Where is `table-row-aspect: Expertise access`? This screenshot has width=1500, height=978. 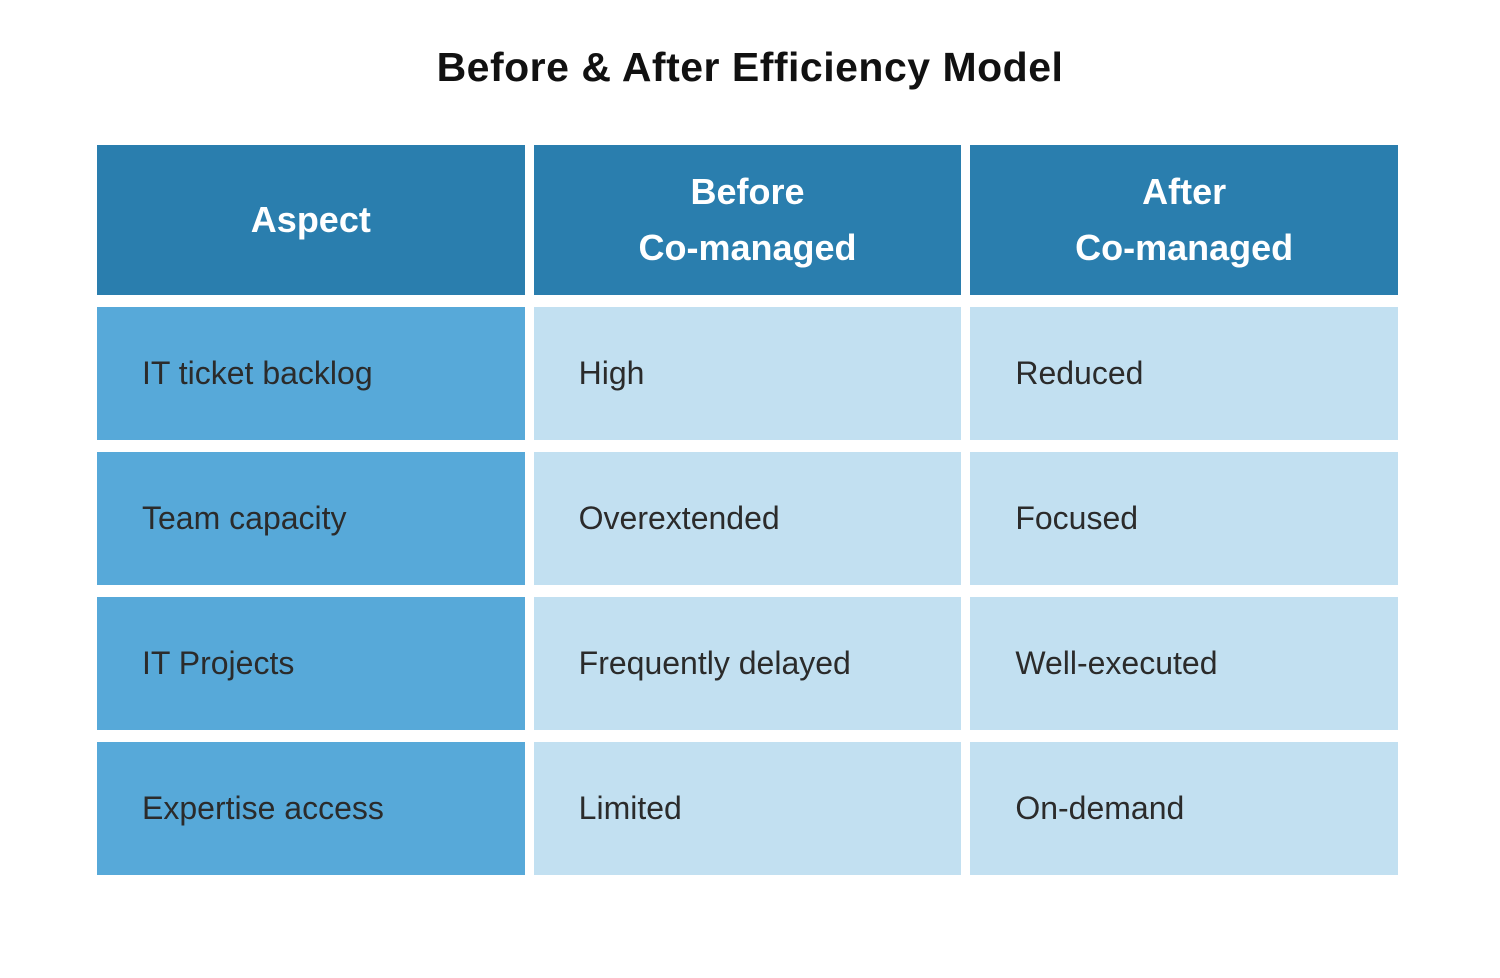 table-row-aspect: Expertise access is located at coordinates (311, 808).